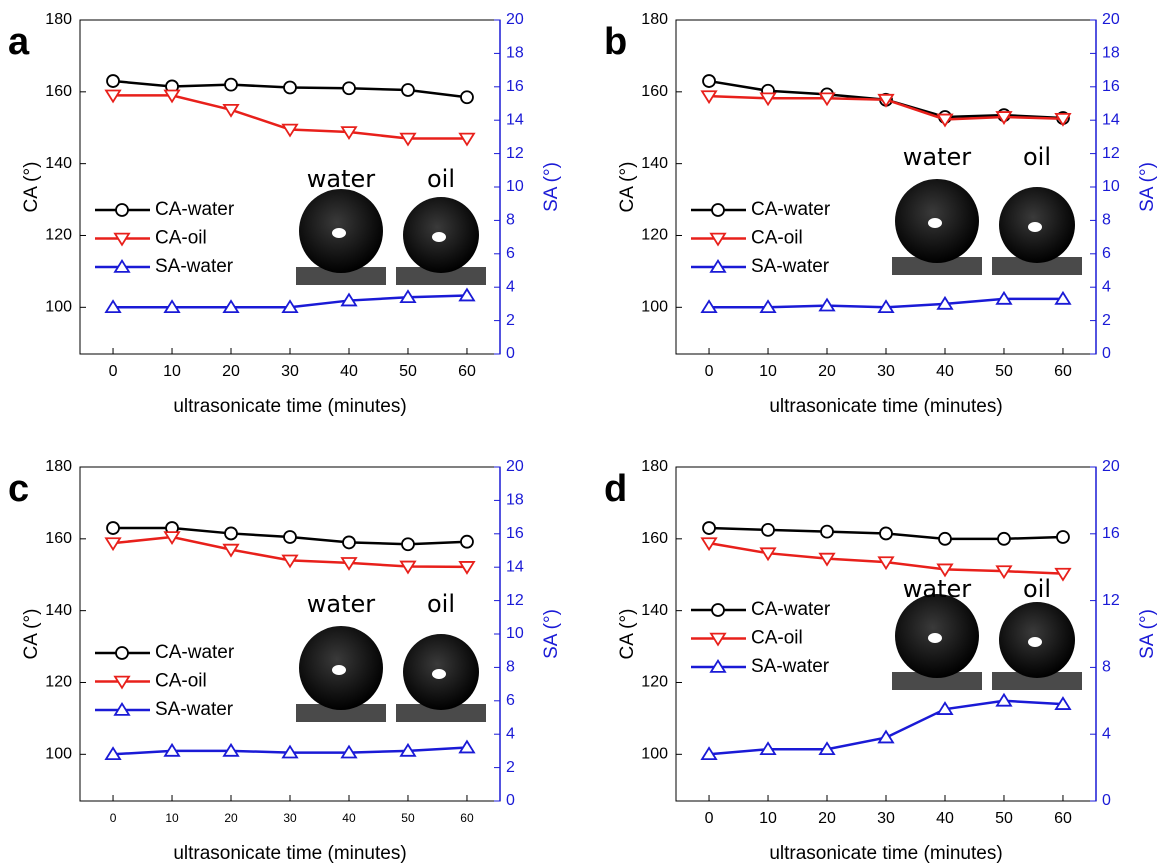 This screenshot has height=866, width=1157. I want to click on legend-label: SA-water, so click(790, 666).